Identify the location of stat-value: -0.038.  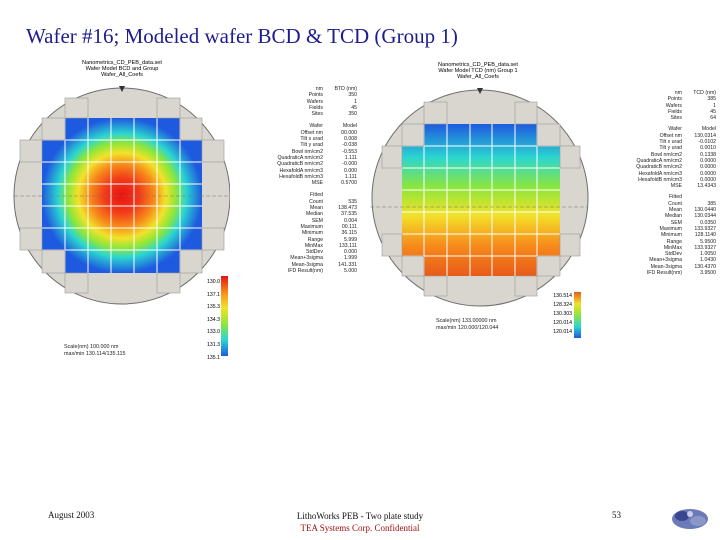
(349, 145).